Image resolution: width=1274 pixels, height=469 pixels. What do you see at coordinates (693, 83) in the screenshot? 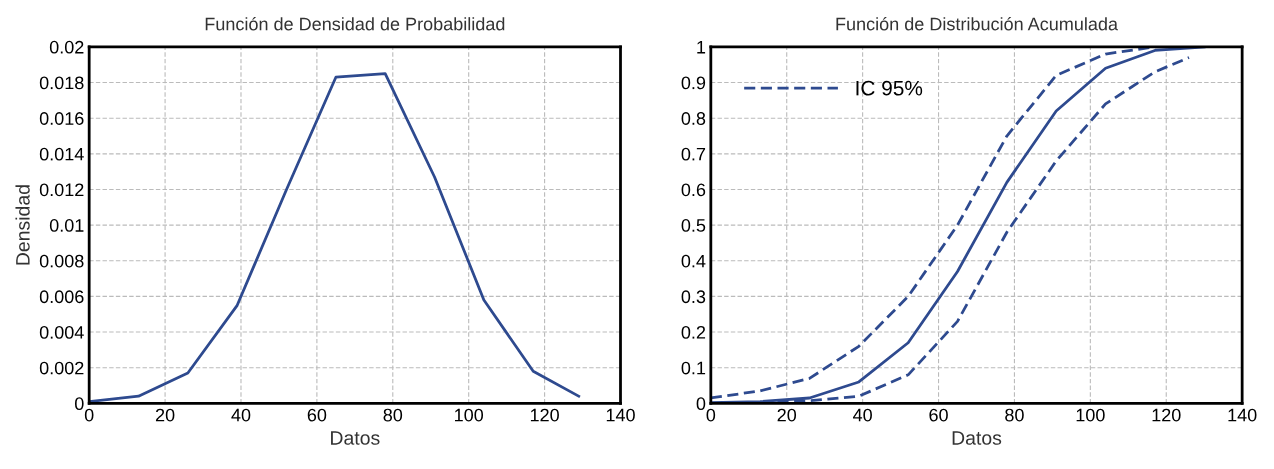
I see `y-tick-label: 0.9` at bounding box center [693, 83].